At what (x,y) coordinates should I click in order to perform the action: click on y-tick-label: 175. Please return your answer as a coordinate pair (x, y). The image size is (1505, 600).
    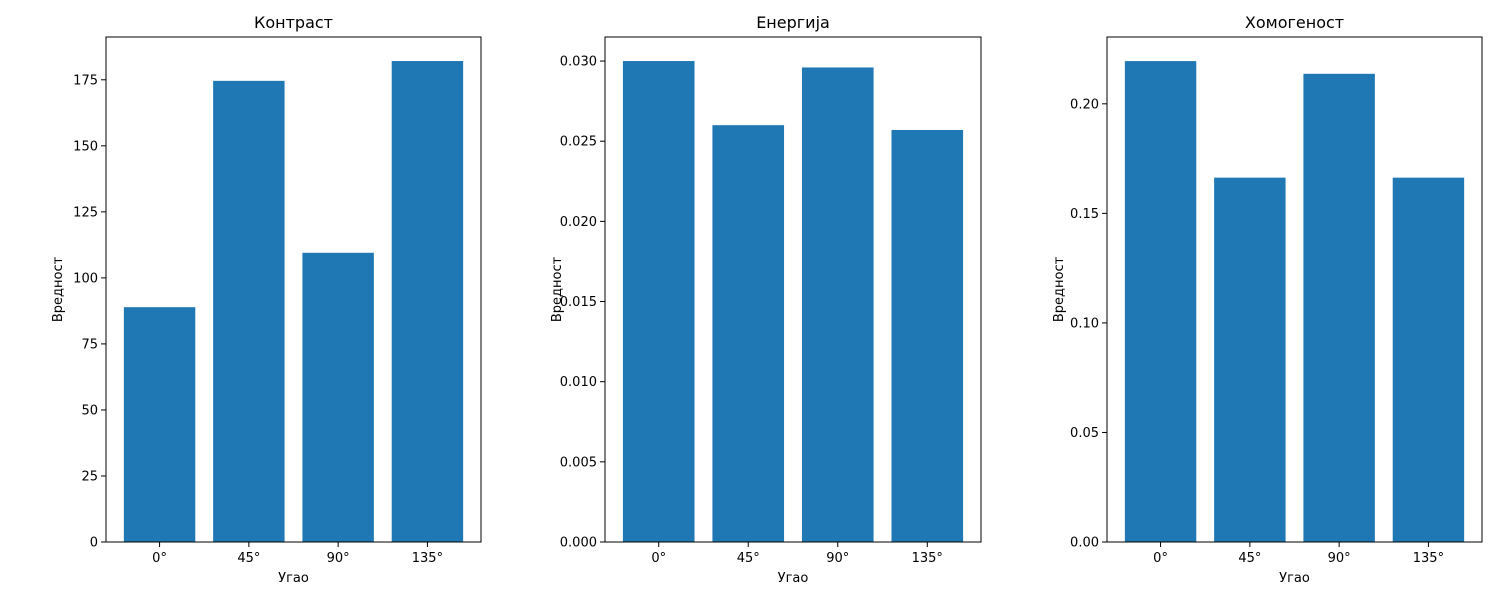
    Looking at the image, I should click on (85, 80).